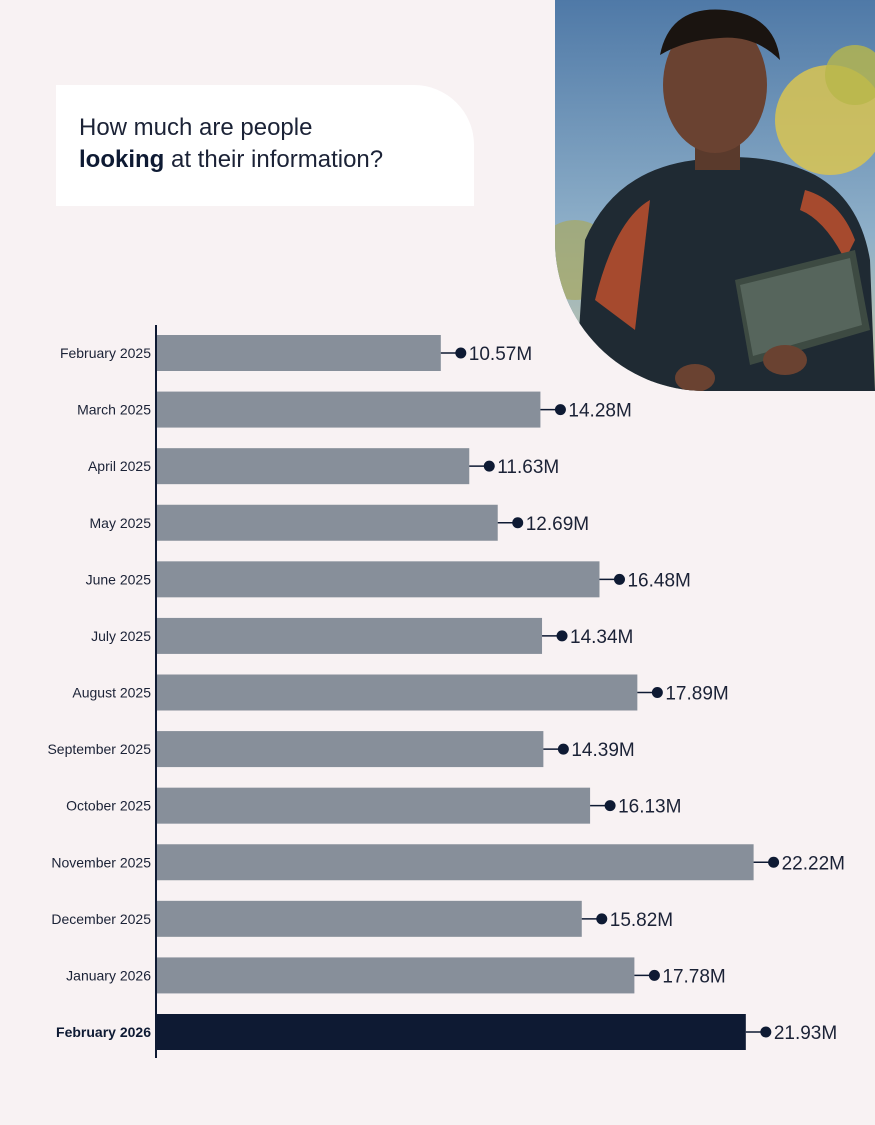 This screenshot has width=875, height=1125. I want to click on title-line-2: looking at their information?, so click(276, 160).